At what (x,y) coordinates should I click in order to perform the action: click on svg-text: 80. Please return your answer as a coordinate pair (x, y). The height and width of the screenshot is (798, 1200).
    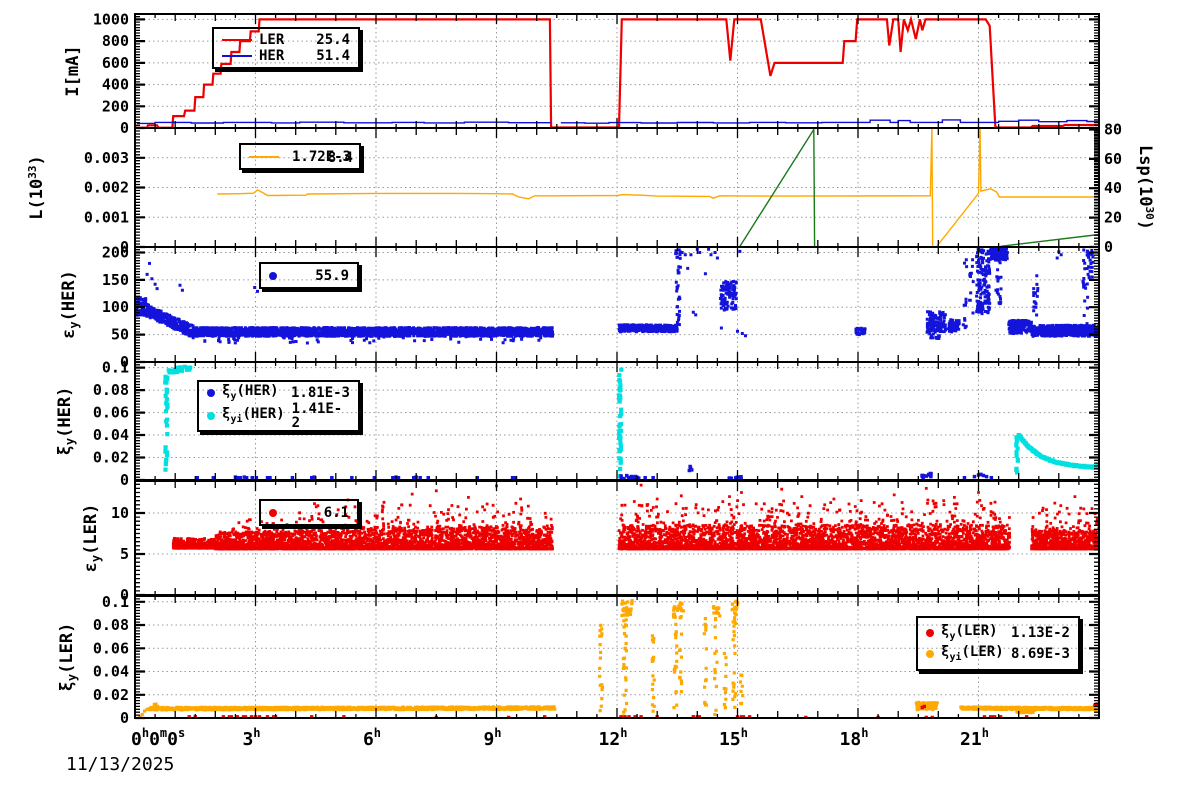
    Looking at the image, I should click on (1113, 129).